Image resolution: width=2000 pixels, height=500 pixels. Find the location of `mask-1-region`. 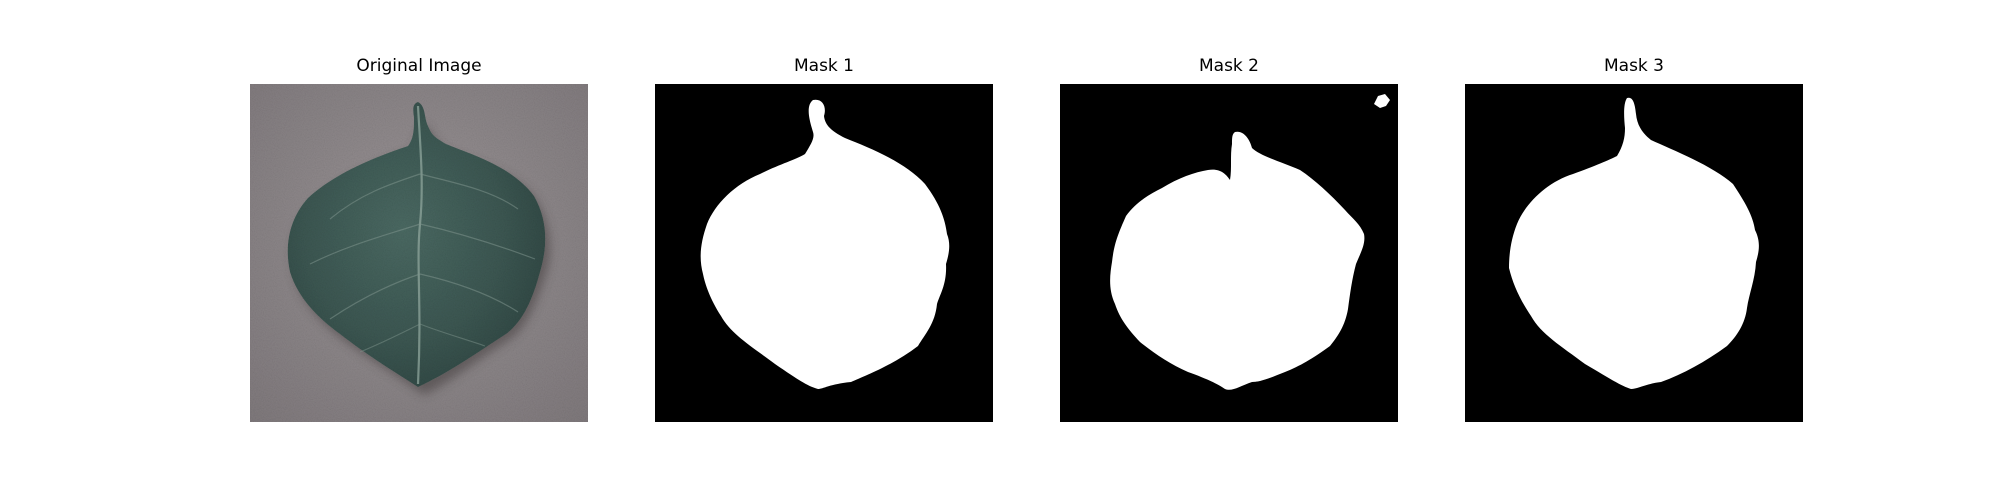

mask-1-region is located at coordinates (825, 244).